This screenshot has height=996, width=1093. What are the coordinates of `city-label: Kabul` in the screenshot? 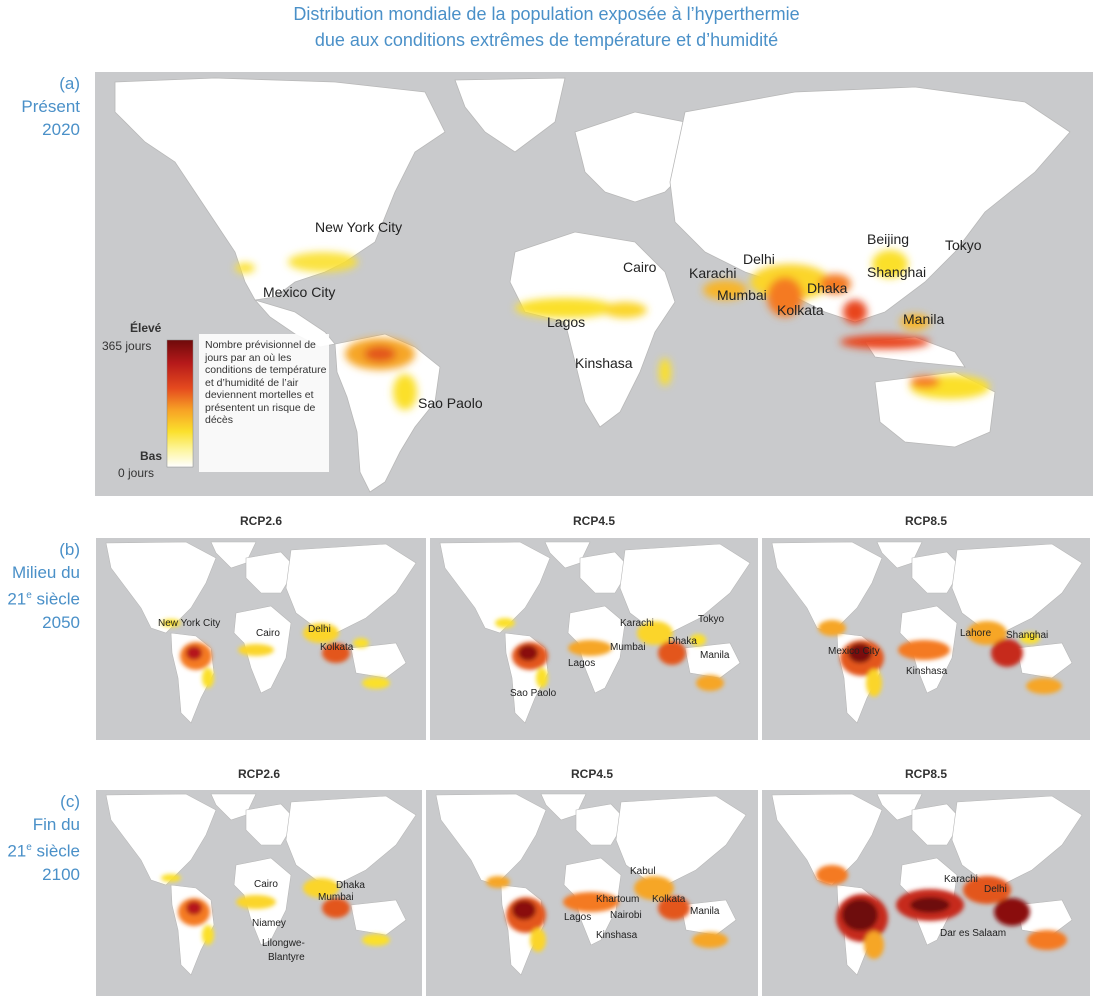 It's located at (643, 871).